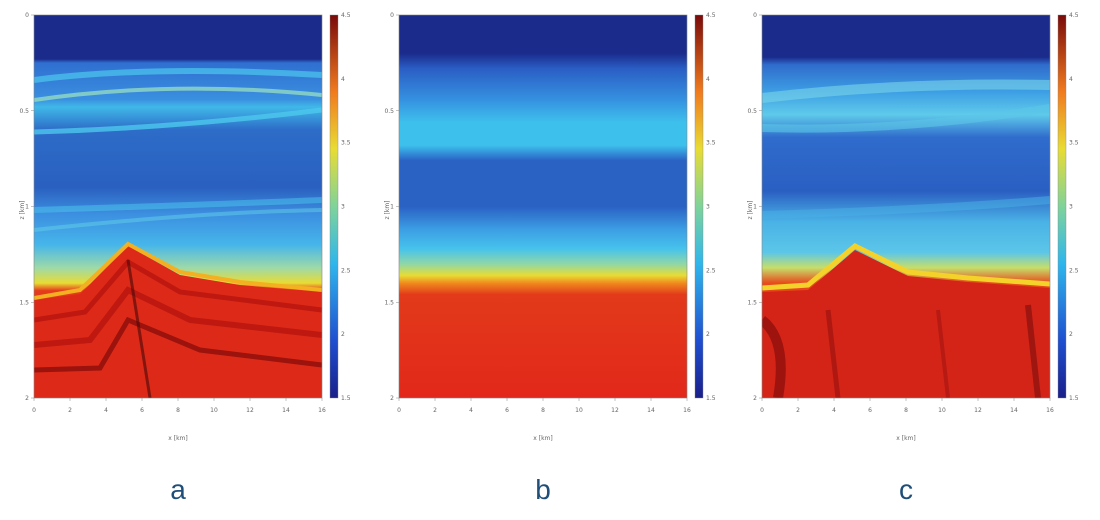 The image size is (1100, 520). I want to click on panel-label-a: a, so click(178, 489).